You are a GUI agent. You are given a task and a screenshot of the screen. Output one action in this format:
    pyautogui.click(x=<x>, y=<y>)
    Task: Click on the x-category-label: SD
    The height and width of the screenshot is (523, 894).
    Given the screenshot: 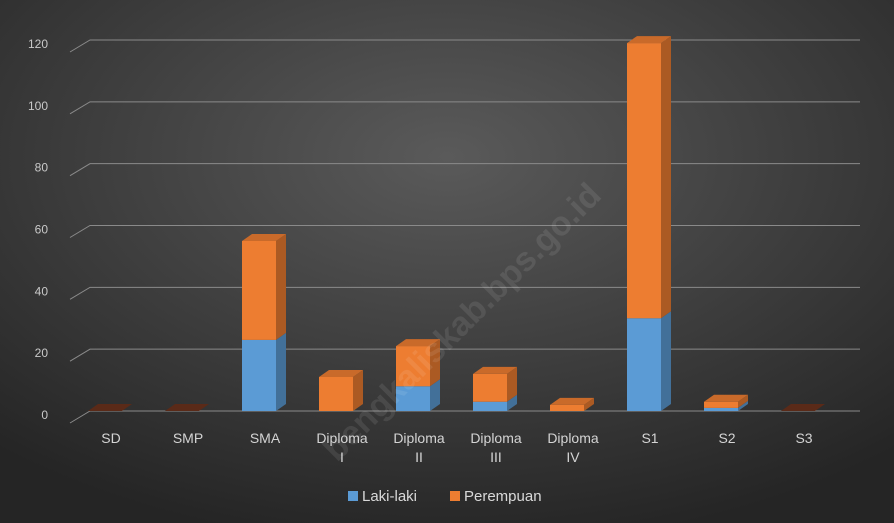 What is the action you would take?
    pyautogui.click(x=110, y=438)
    